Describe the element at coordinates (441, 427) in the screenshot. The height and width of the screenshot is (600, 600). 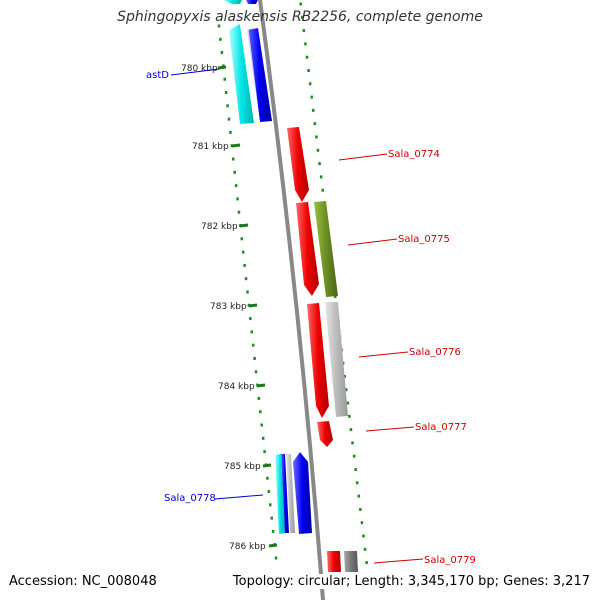
I see `gene-label-sala-0777: Sala_0777` at that location.